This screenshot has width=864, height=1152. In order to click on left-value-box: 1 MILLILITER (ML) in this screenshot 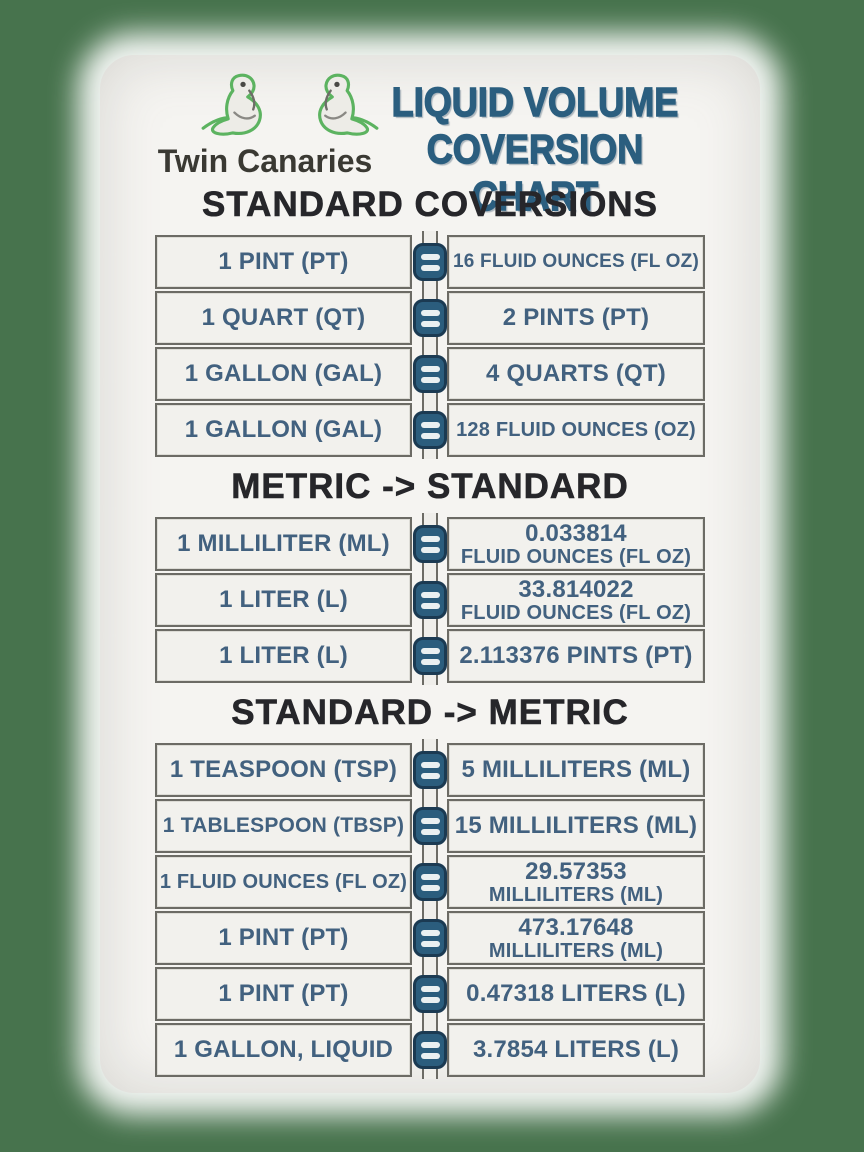, I will do `click(283, 544)`.